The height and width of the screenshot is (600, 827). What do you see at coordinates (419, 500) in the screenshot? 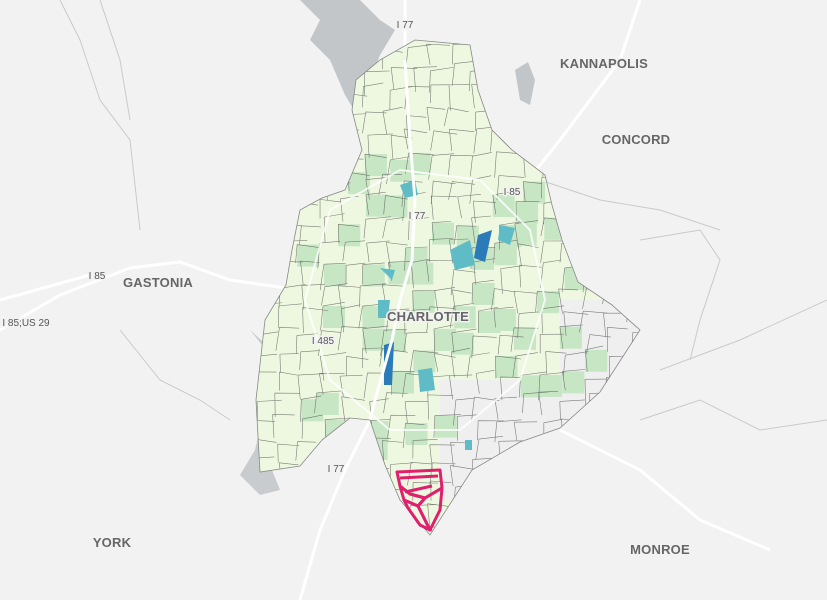
I see `selected-tracts` at bounding box center [419, 500].